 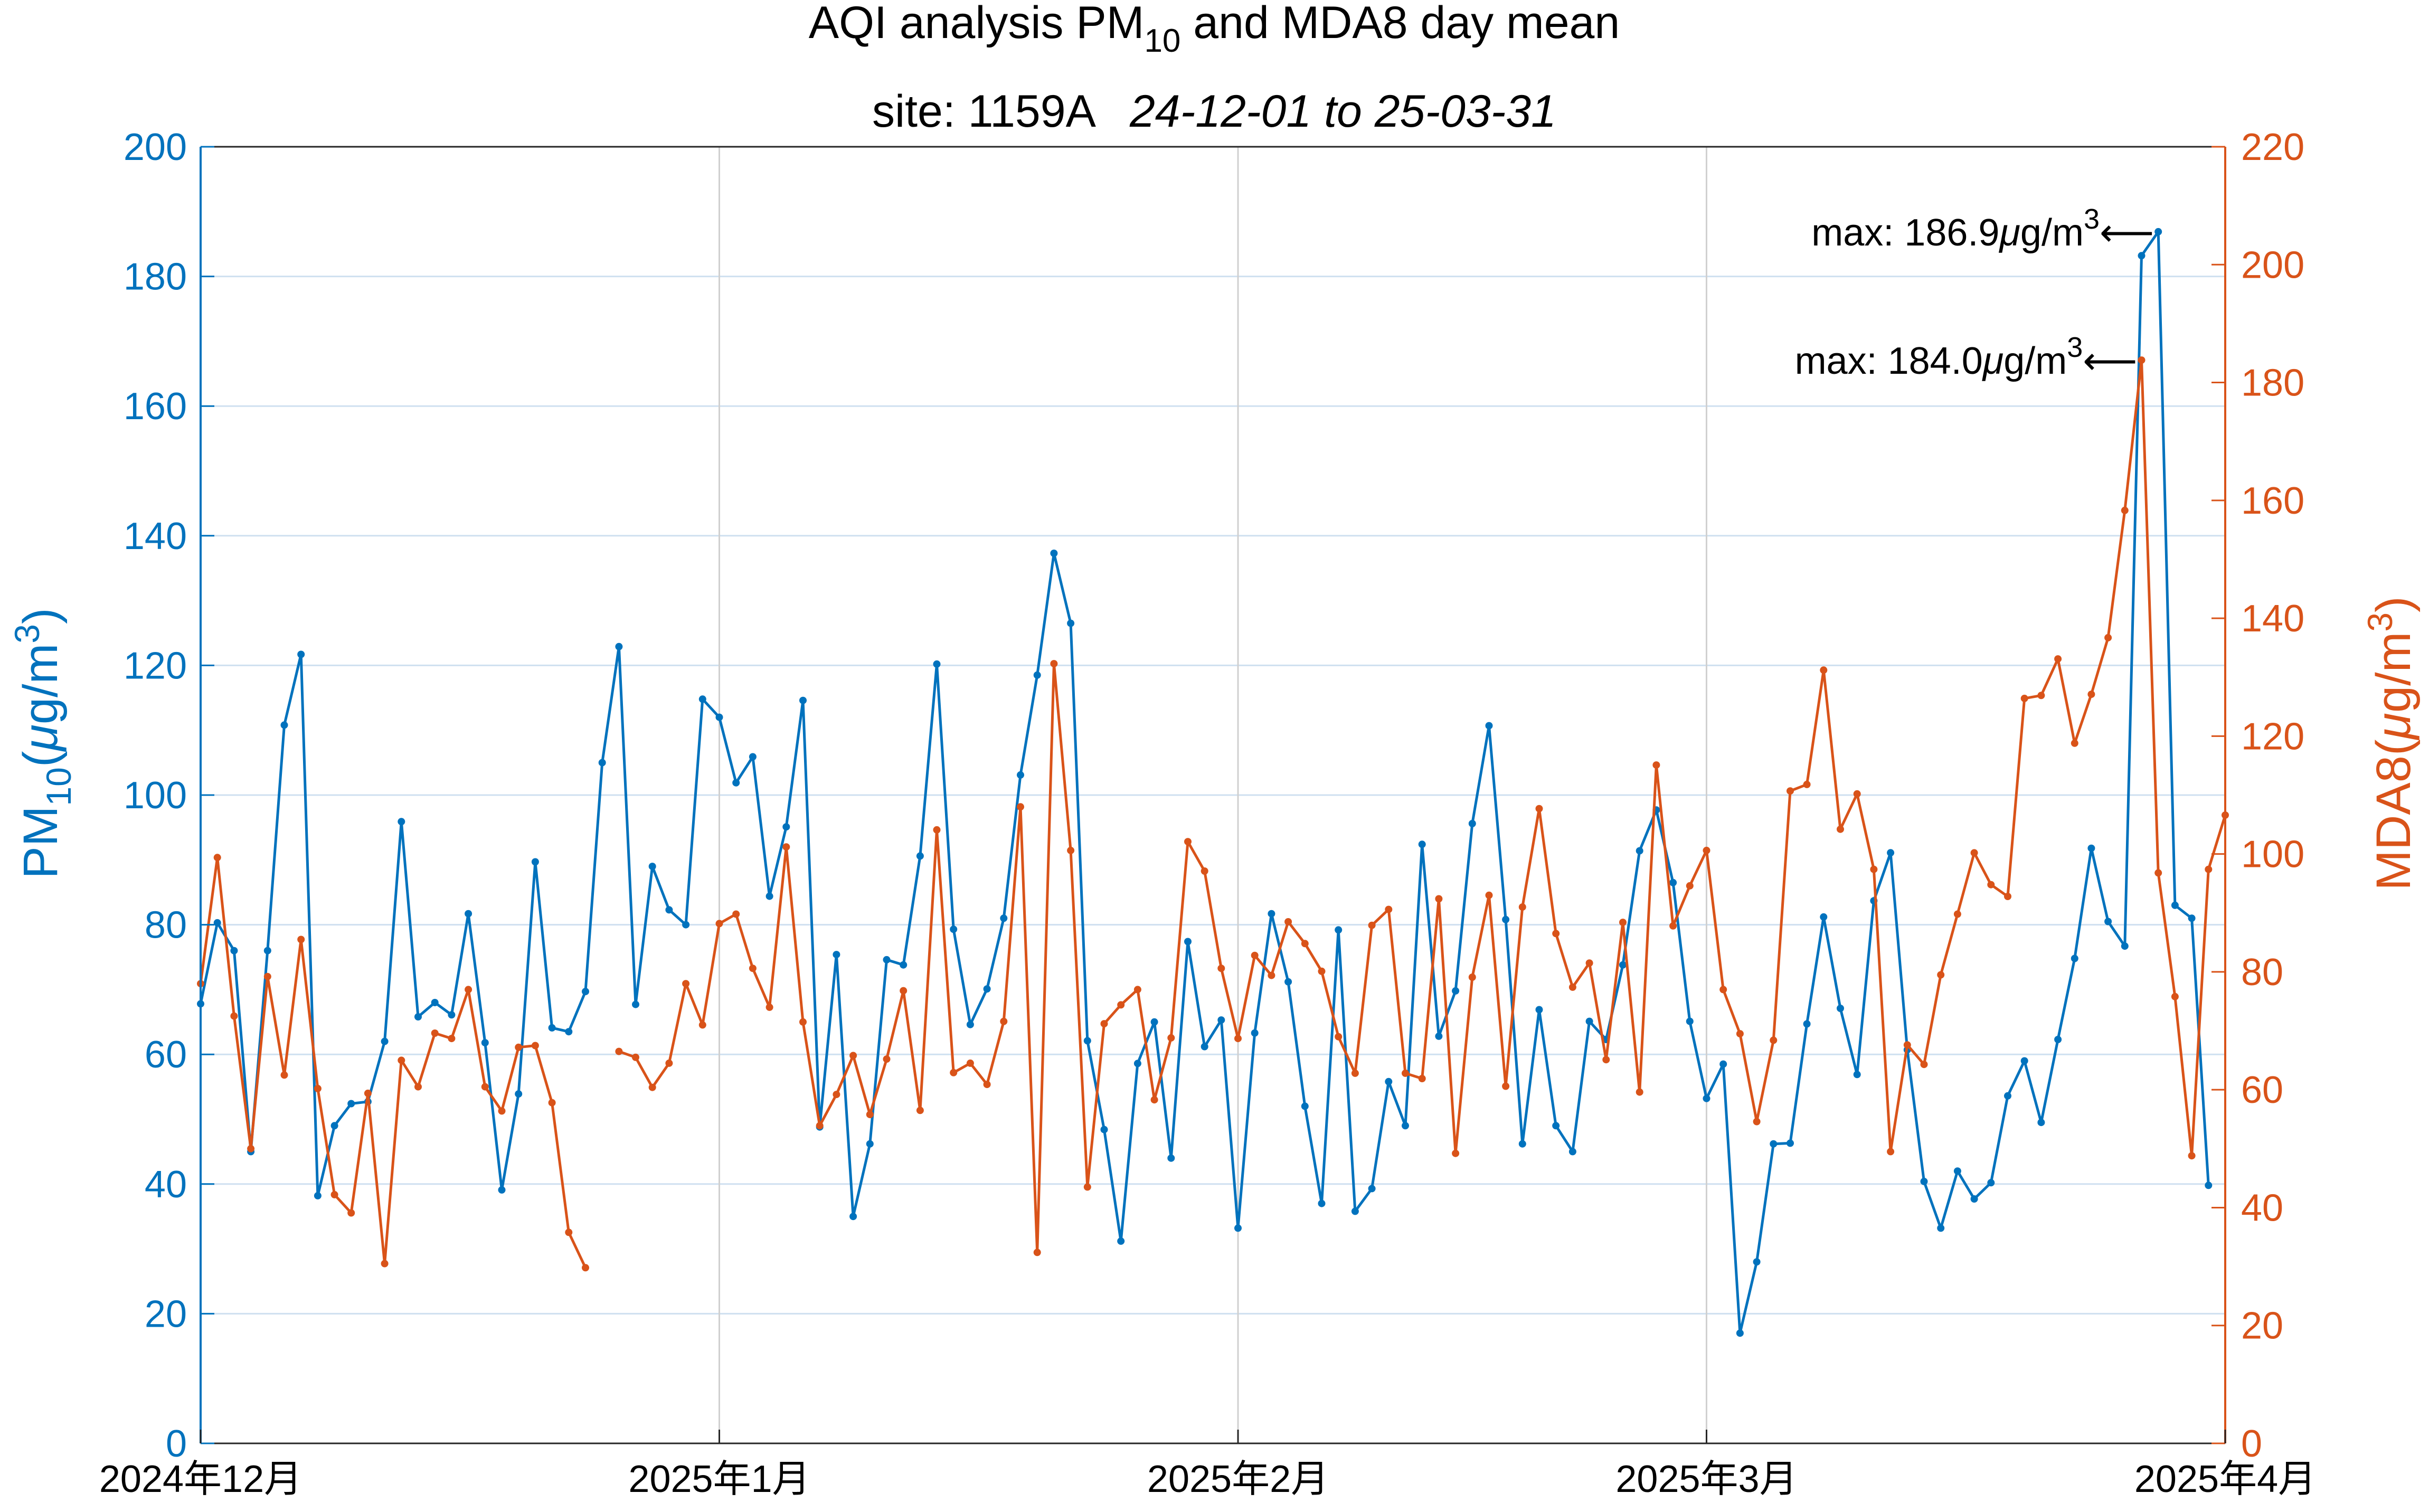 What do you see at coordinates (155, 406) in the screenshot?
I see `y-tick-label-left: 160` at bounding box center [155, 406].